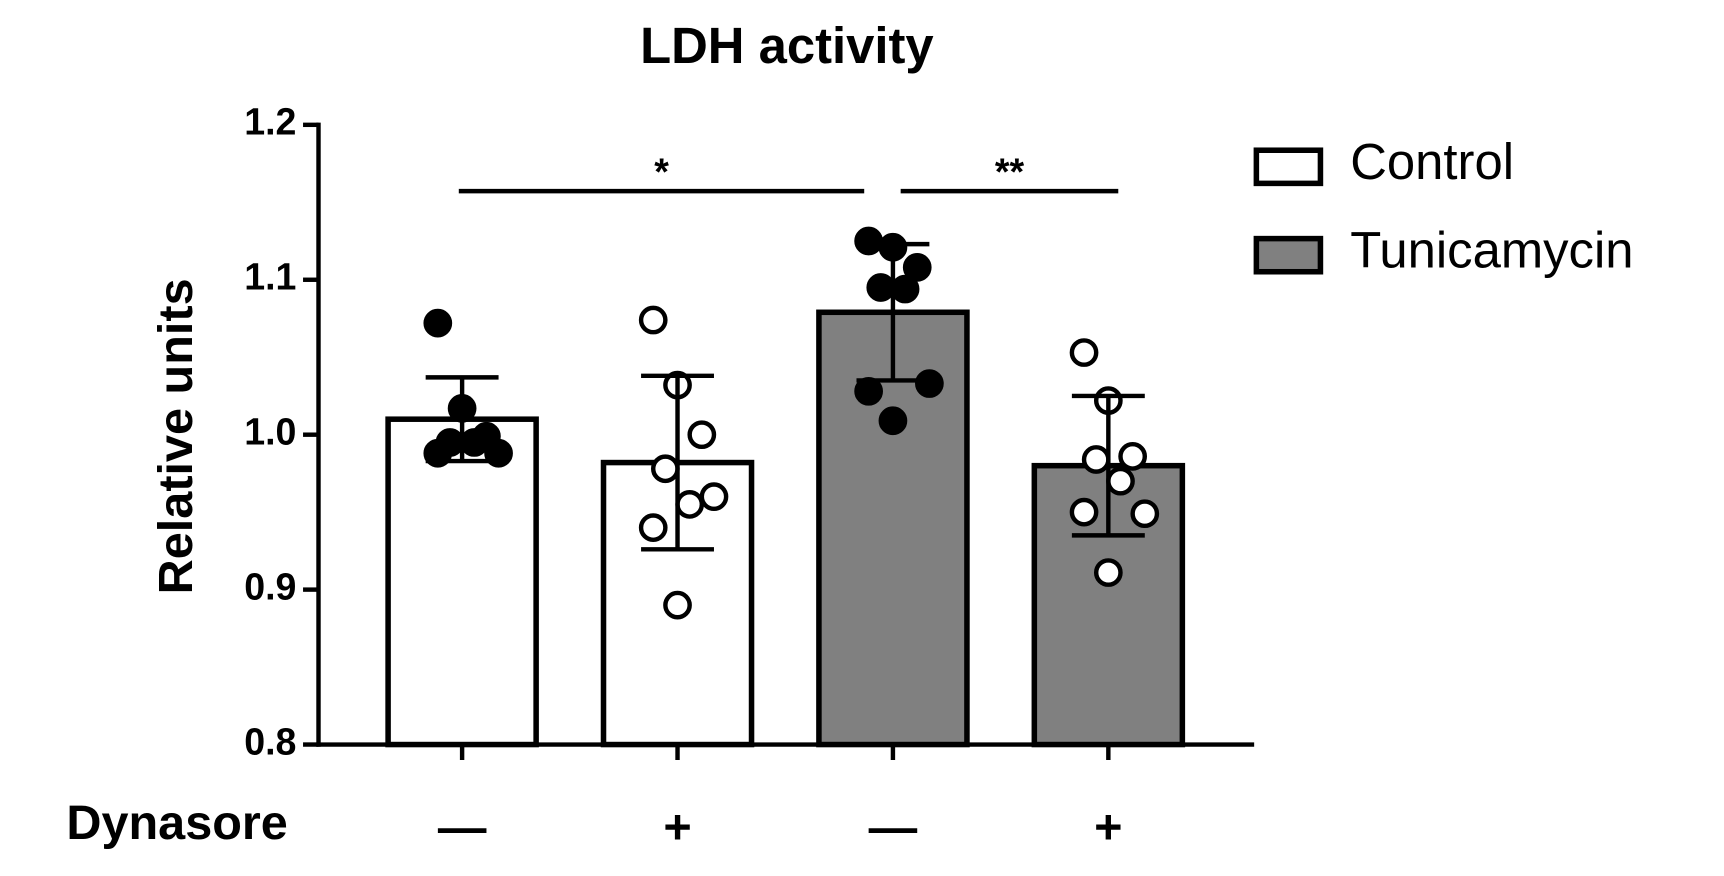  I want to click on y-tick-label: 1.0, so click(270, 432).